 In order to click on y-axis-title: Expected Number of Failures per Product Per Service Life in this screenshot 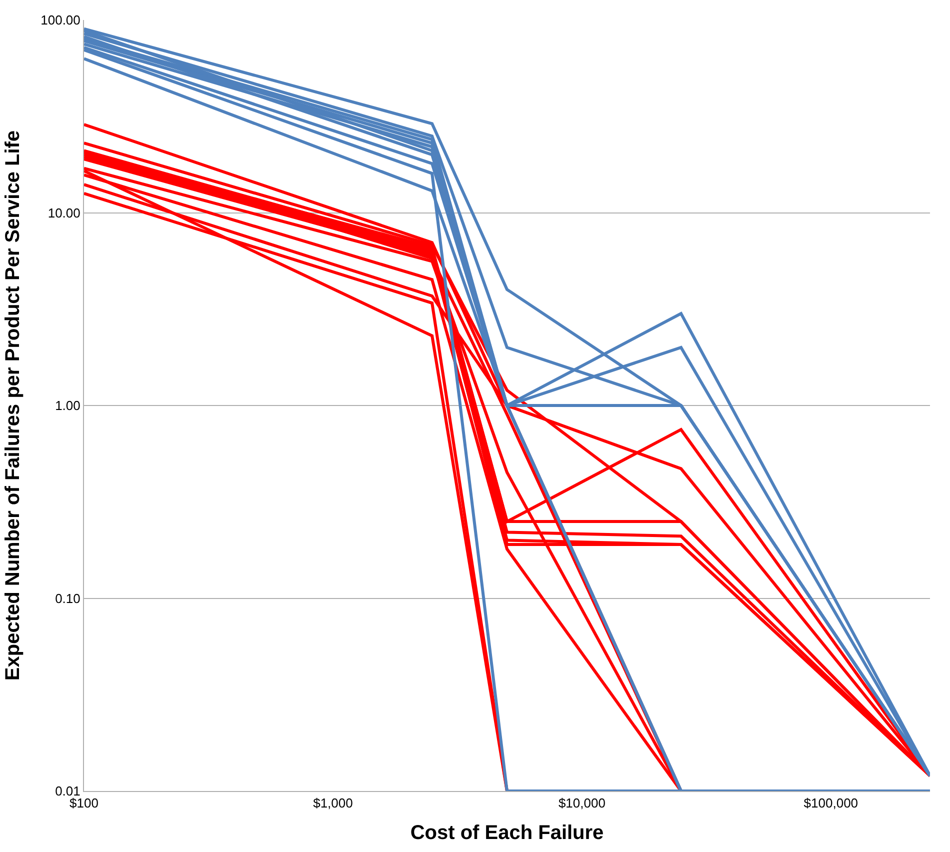, I will do `click(13, 405)`.